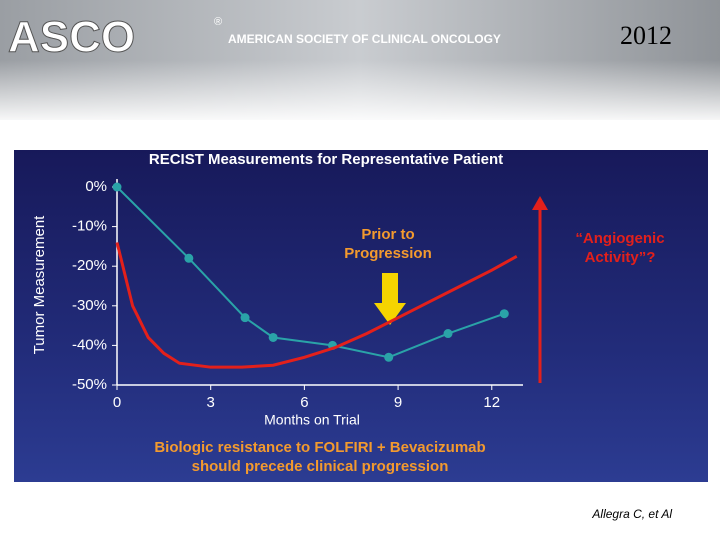 Image resolution: width=720 pixels, height=545 pixels. Describe the element at coordinates (89, 344) in the screenshot. I see `y-tick-label: -40%` at that location.